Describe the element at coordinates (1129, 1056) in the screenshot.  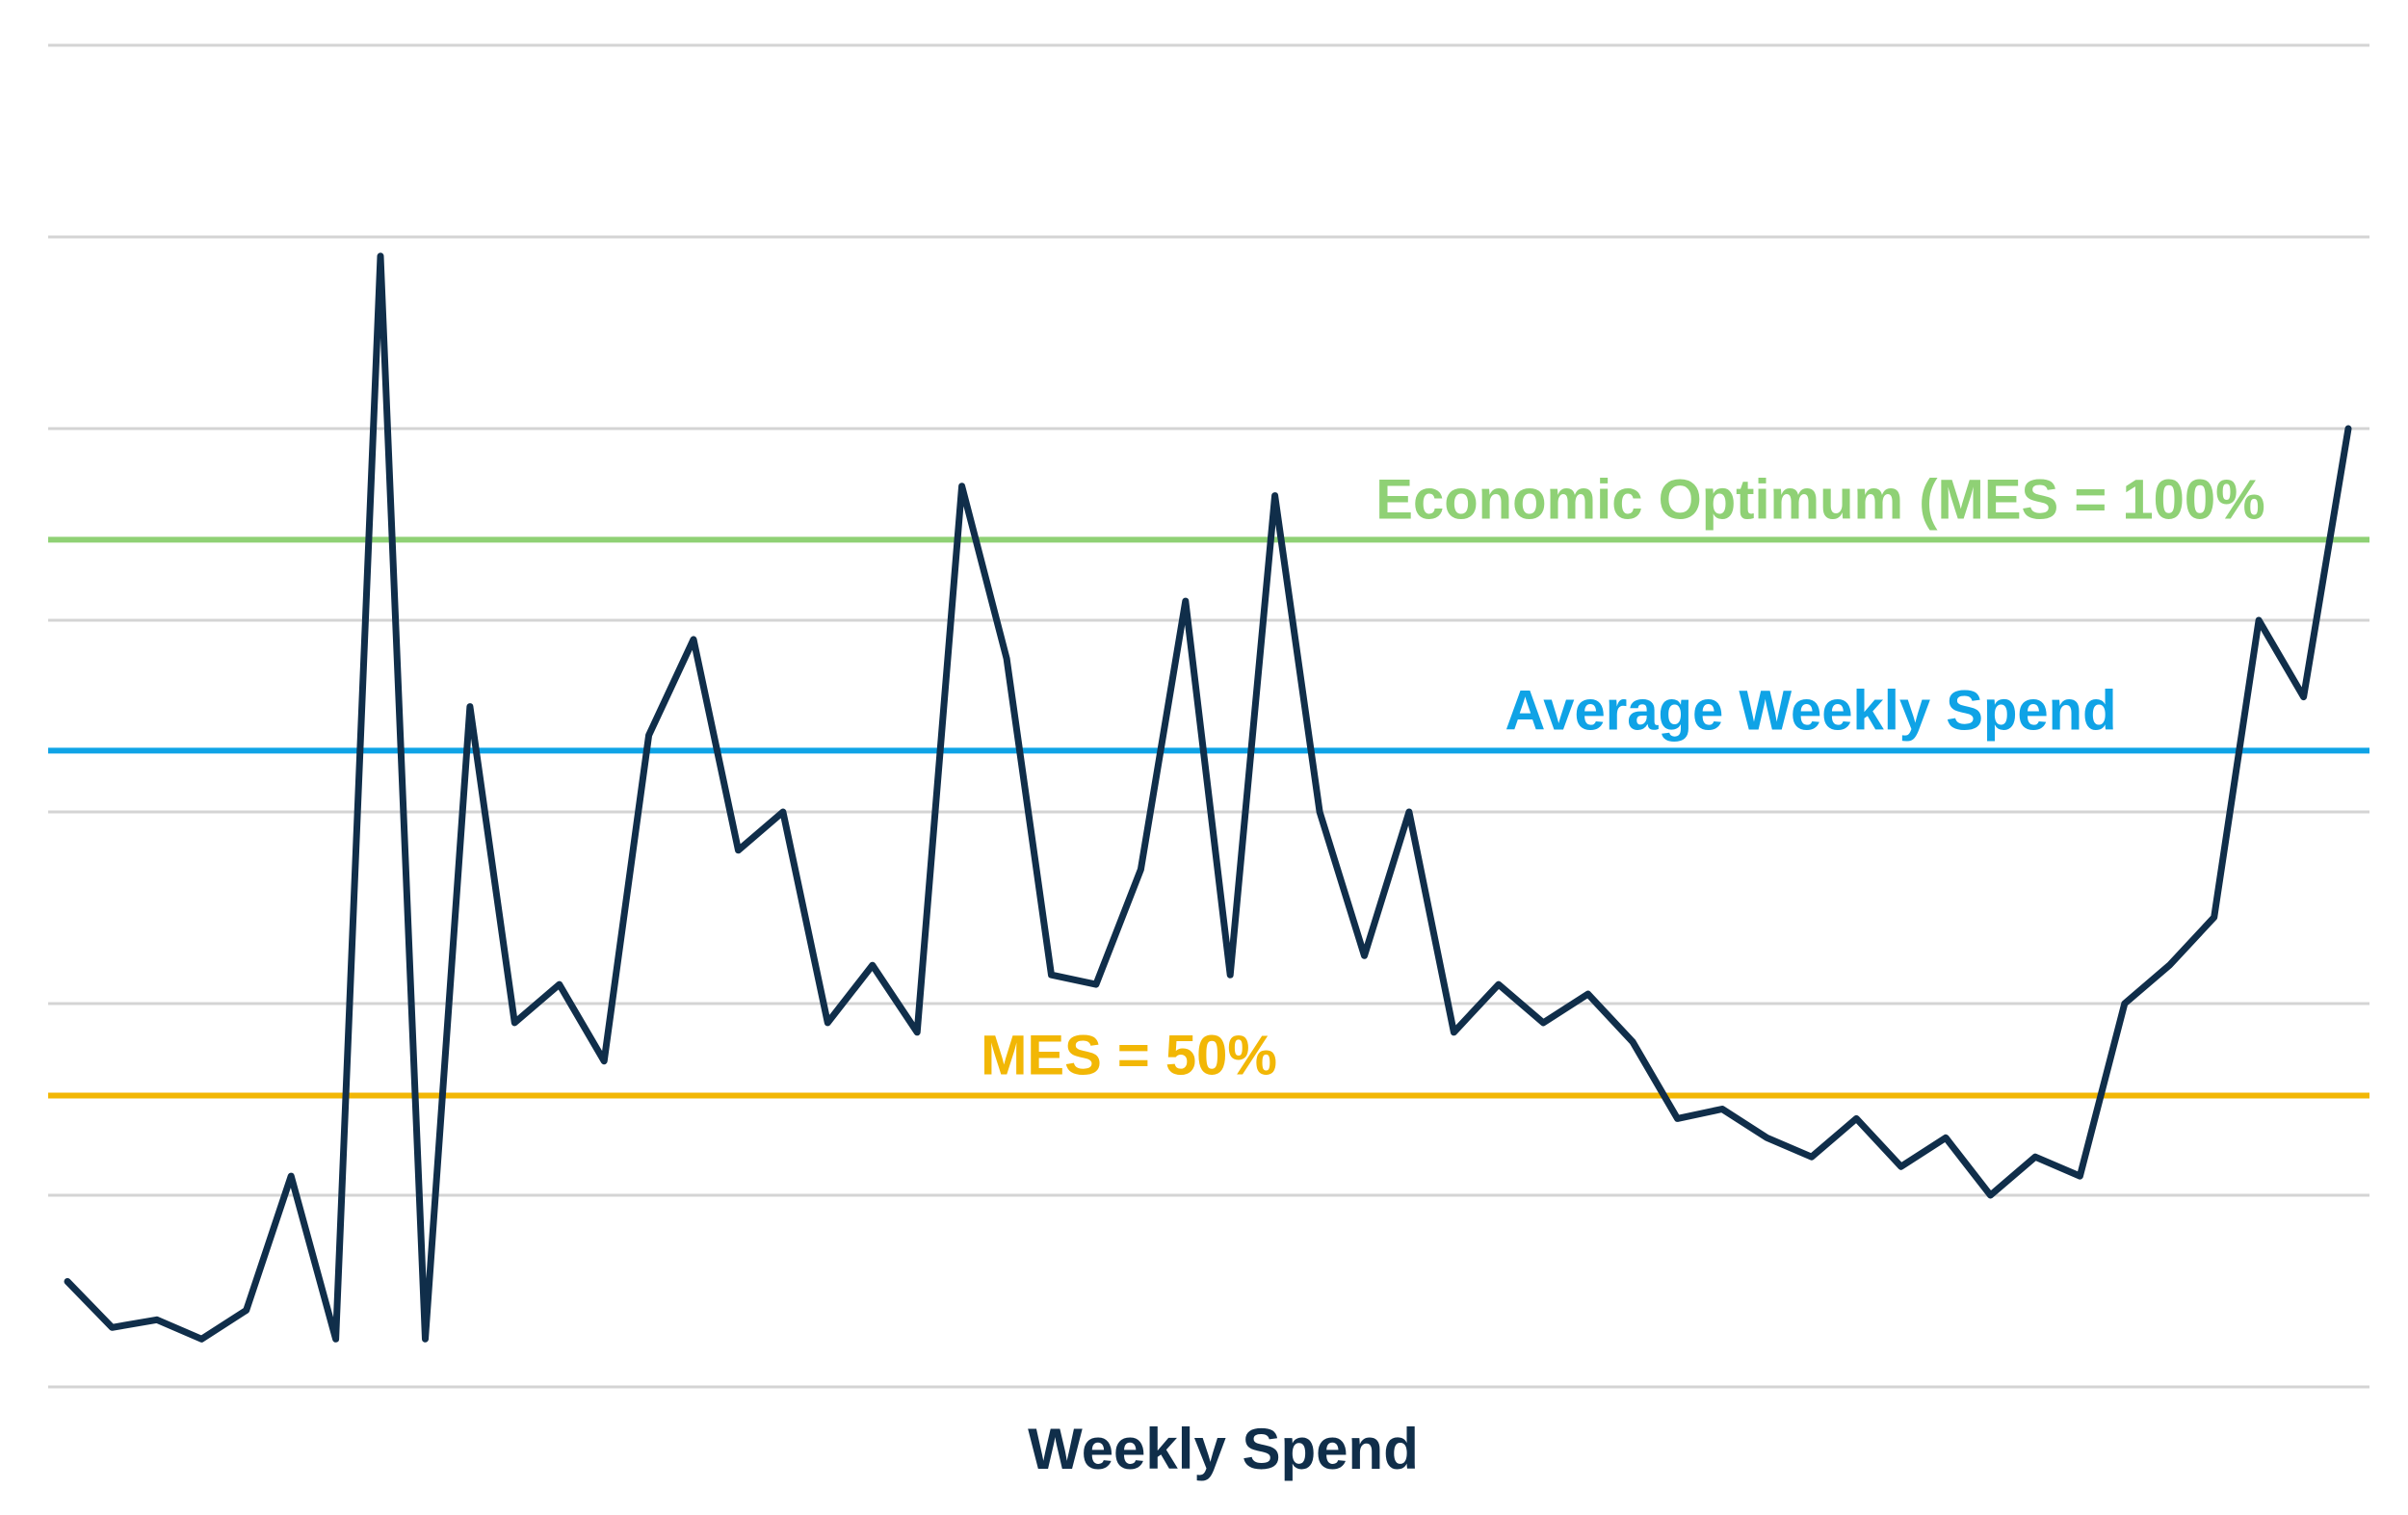
I see `reference-line-label: MES = 50%` at that location.